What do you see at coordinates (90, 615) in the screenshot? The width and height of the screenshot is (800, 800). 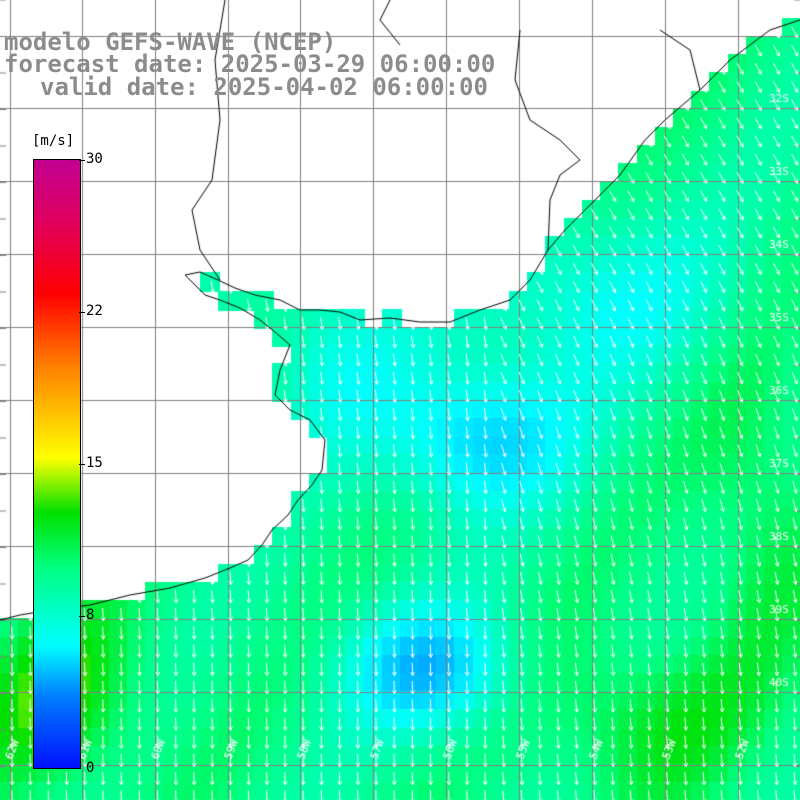 I see `legend-tick-8: 8` at bounding box center [90, 615].